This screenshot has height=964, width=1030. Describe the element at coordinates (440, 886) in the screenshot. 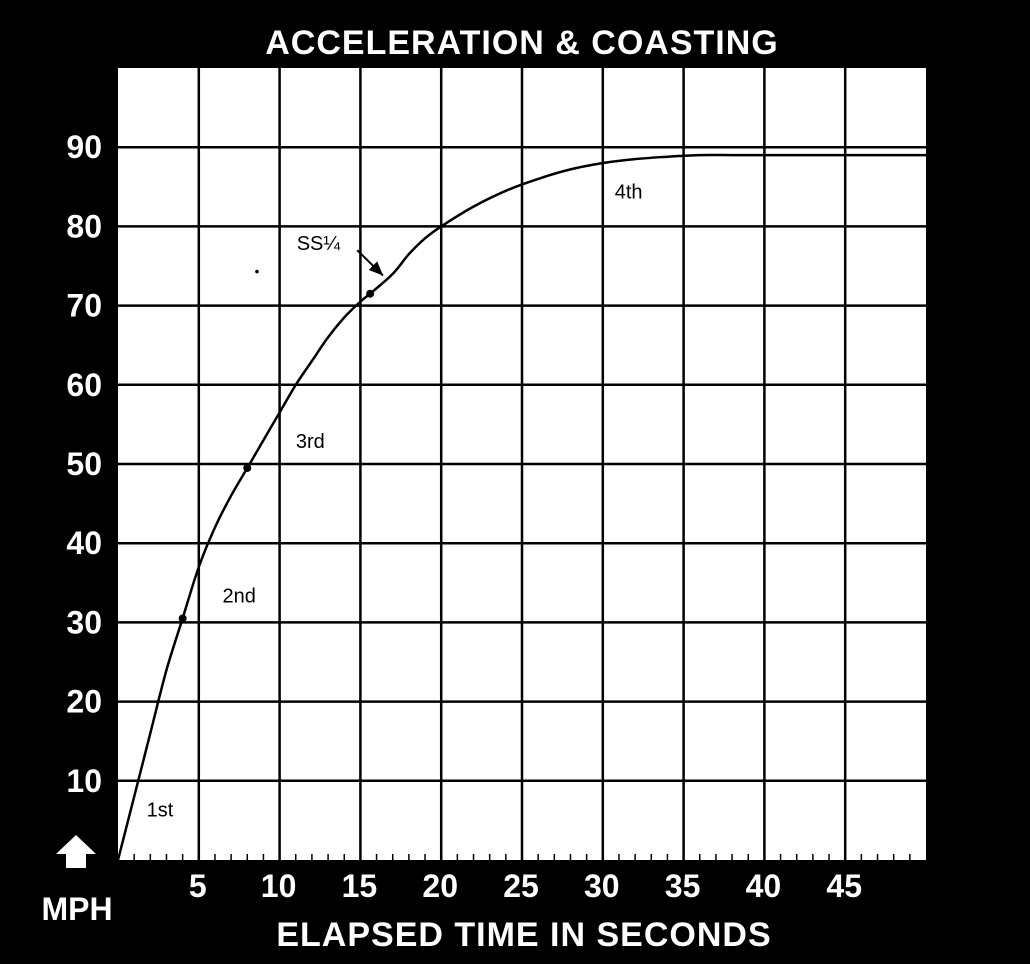

I see `x-tick-label: 20` at that location.